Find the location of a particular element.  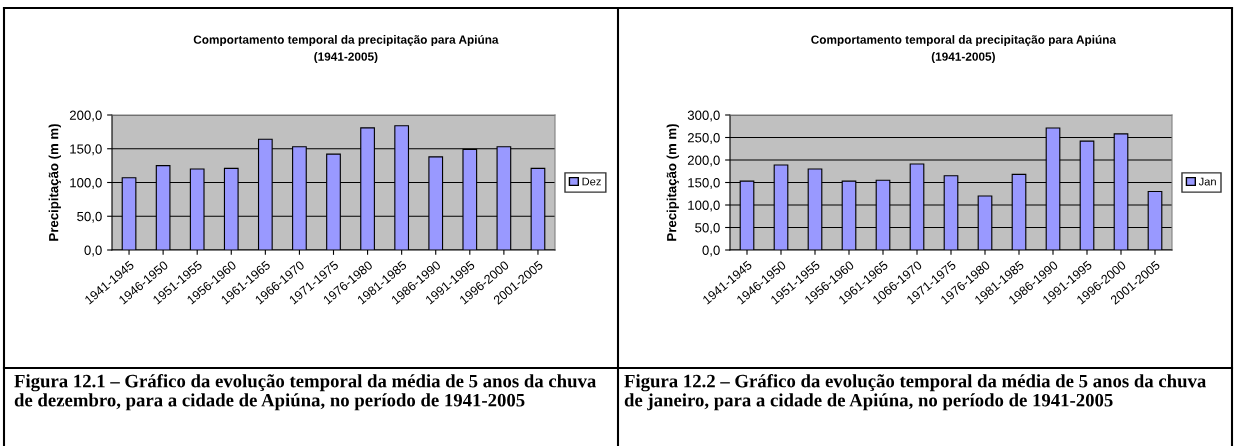

text: Figura 12.2 – Gráfico da evolução temporal da média de 5 anos da chuva de janeiro, para a cidade de Apiúna, no período de 1941-2005 is located at coordinates (915, 392).